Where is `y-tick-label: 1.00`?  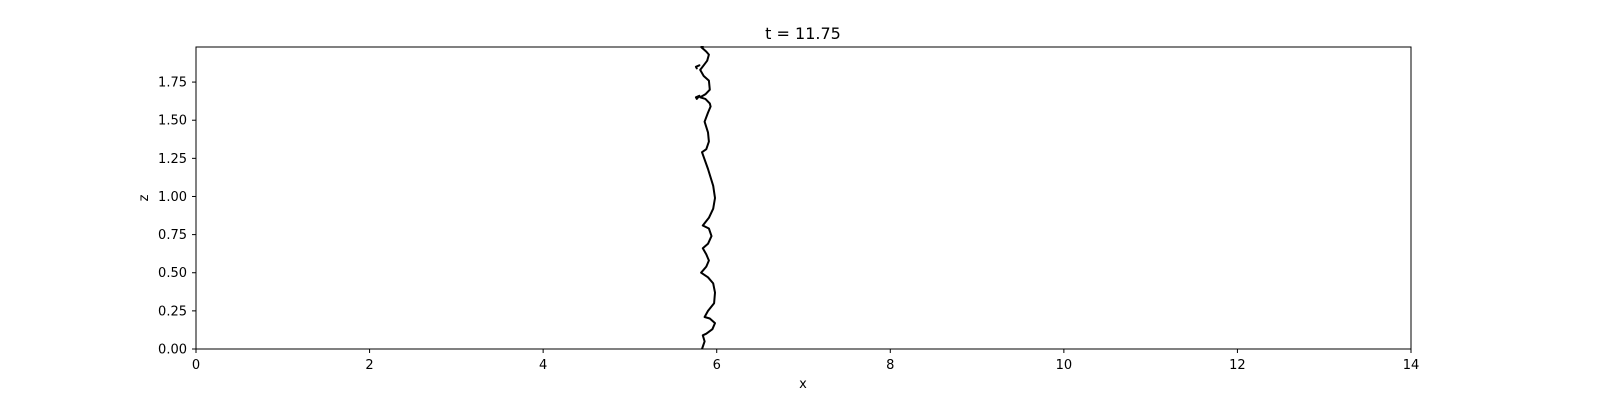 y-tick-label: 1.00 is located at coordinates (172, 197).